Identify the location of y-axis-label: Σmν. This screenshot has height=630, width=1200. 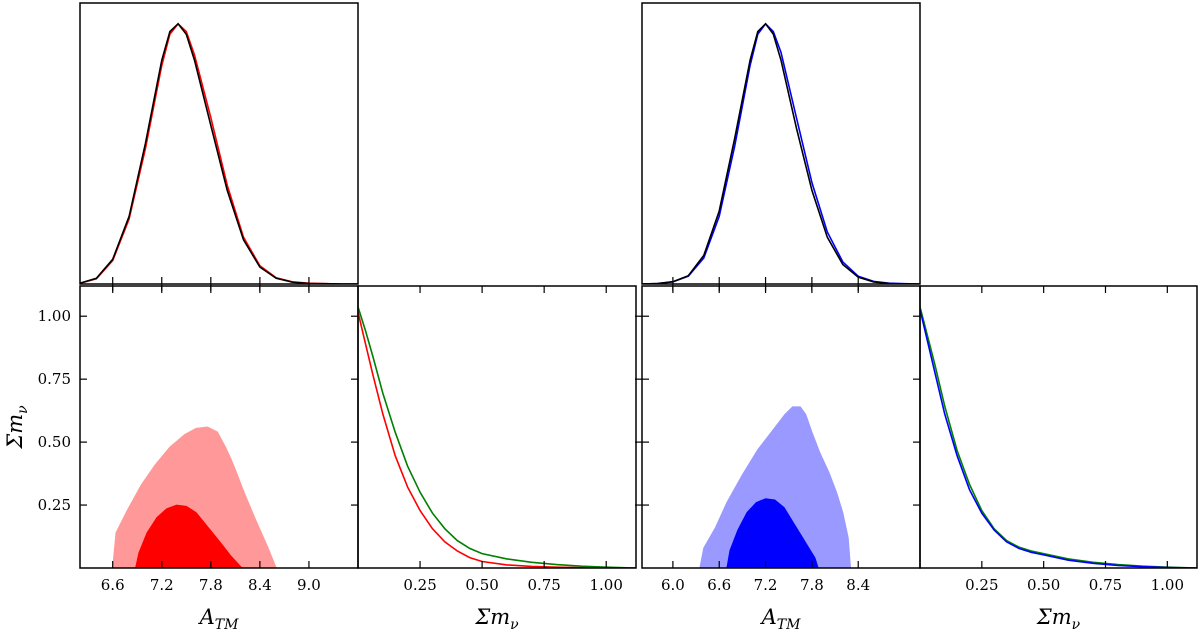
(17, 427).